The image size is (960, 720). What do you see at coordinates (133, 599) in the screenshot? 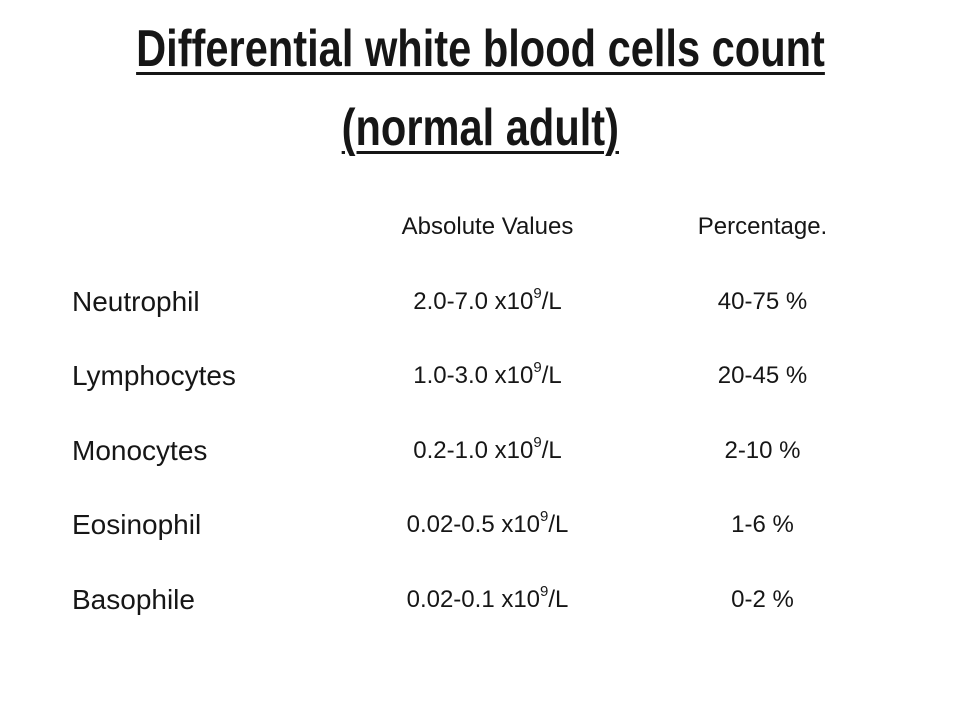
I see `row-label: Basophile` at bounding box center [133, 599].